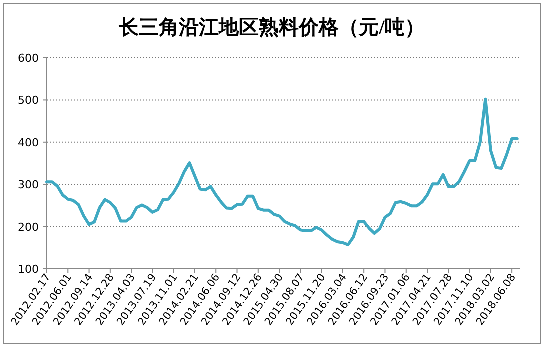  I want to click on y-tick-label: 300, so click(28, 185).